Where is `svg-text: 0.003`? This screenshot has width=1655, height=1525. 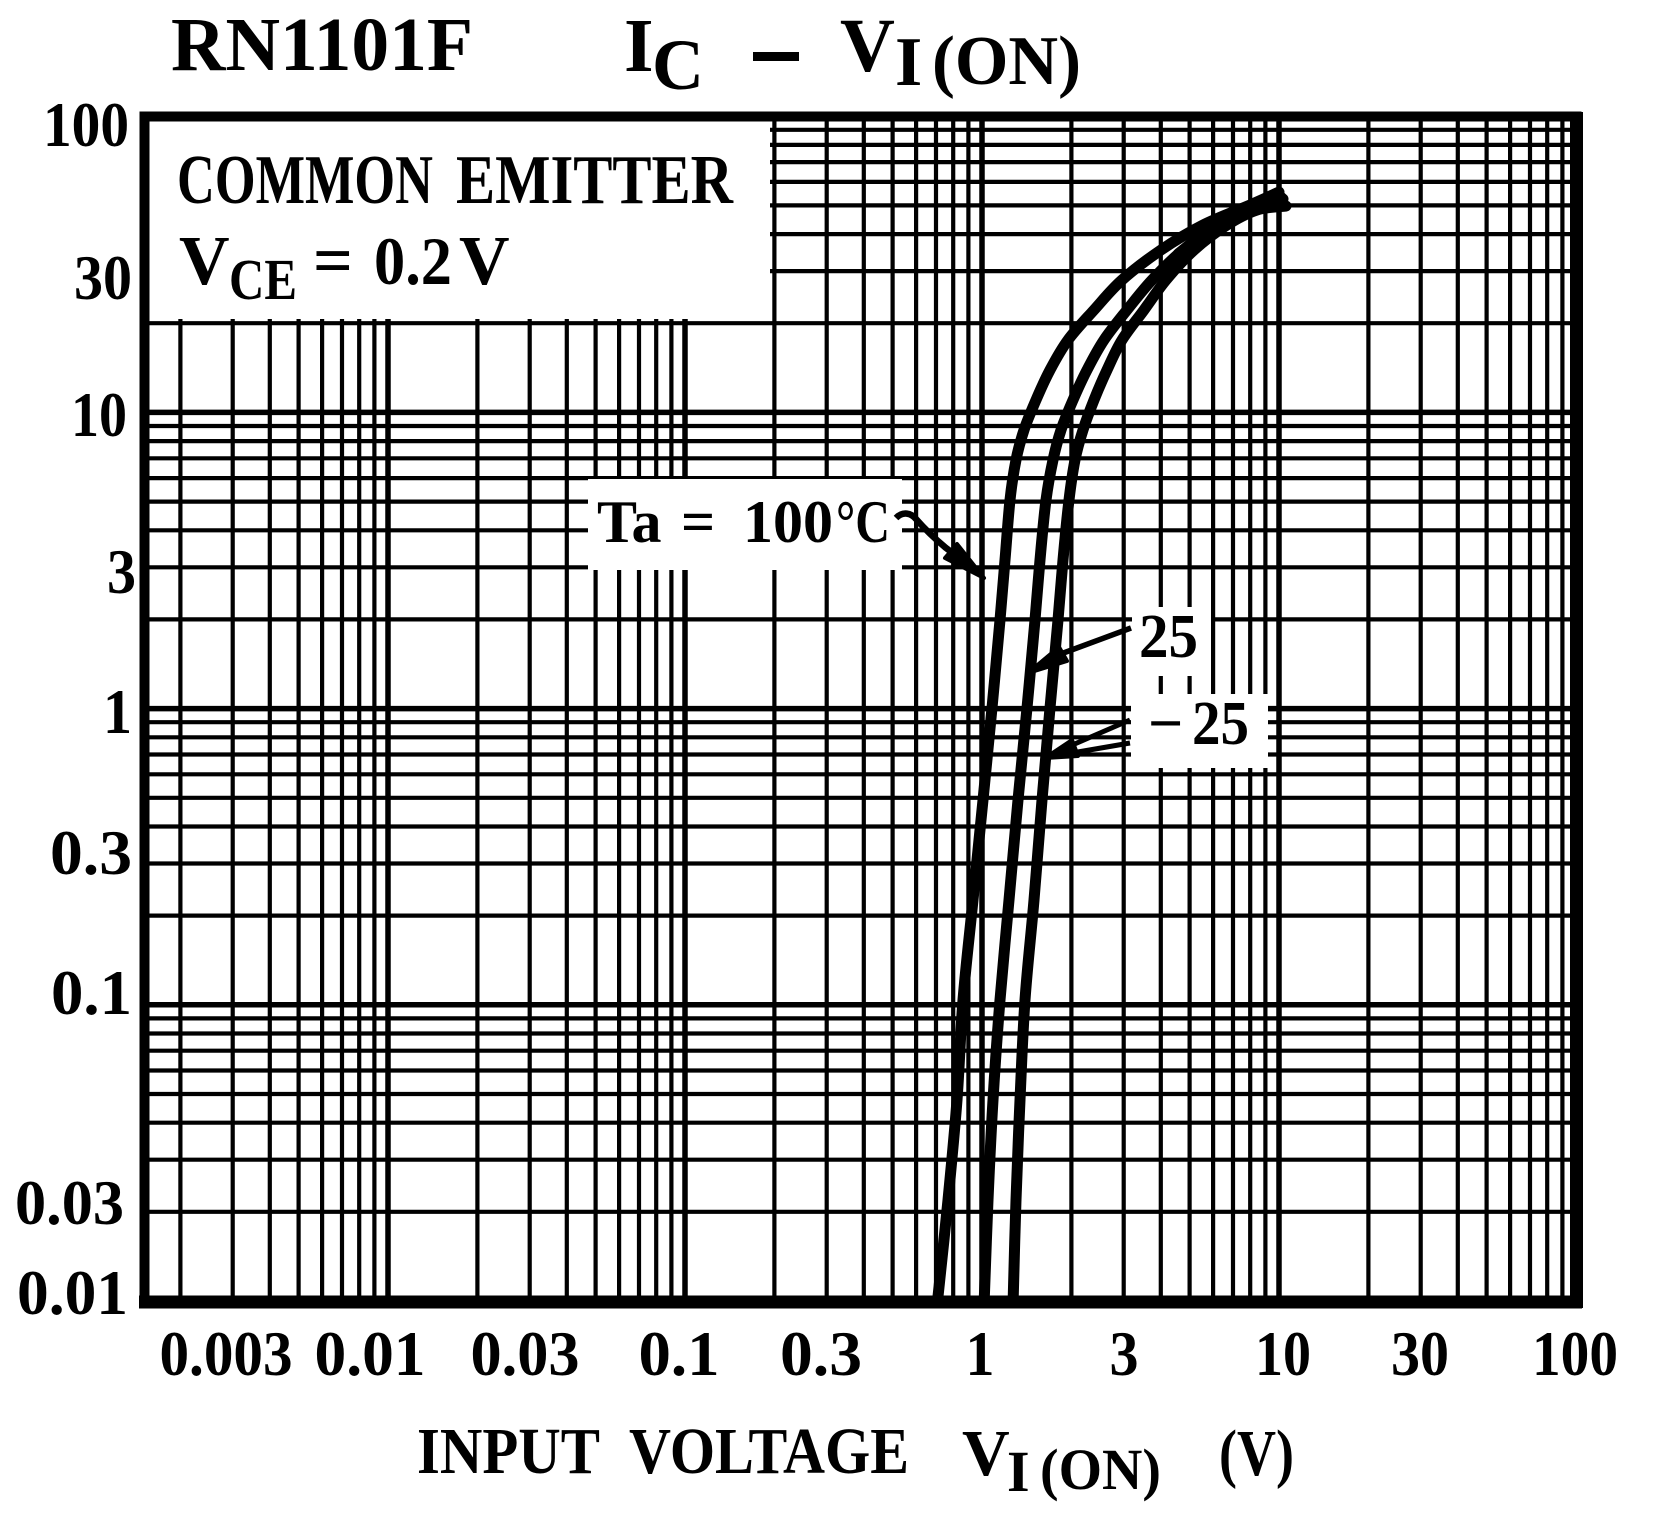
svg-text: 0.003 is located at coordinates (226, 1353).